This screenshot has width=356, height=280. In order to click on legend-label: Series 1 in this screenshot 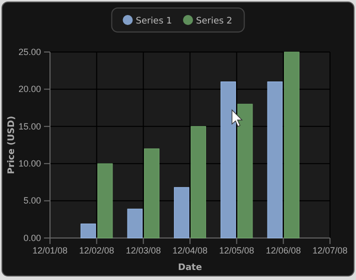, I will do `click(154, 21)`.